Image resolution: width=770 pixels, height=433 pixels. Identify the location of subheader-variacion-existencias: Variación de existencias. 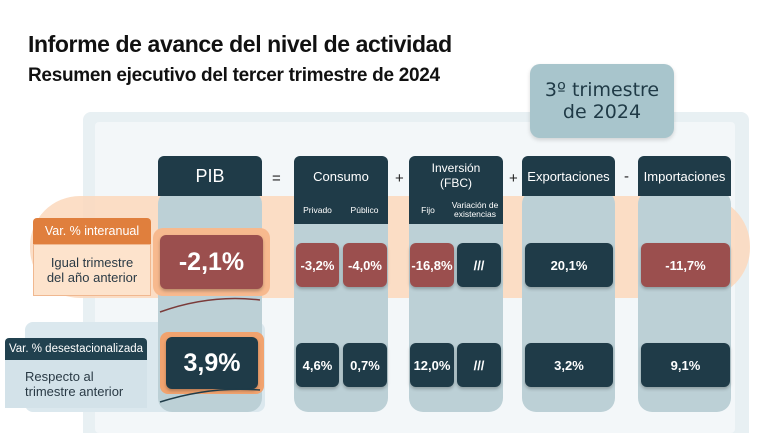
(475, 210).